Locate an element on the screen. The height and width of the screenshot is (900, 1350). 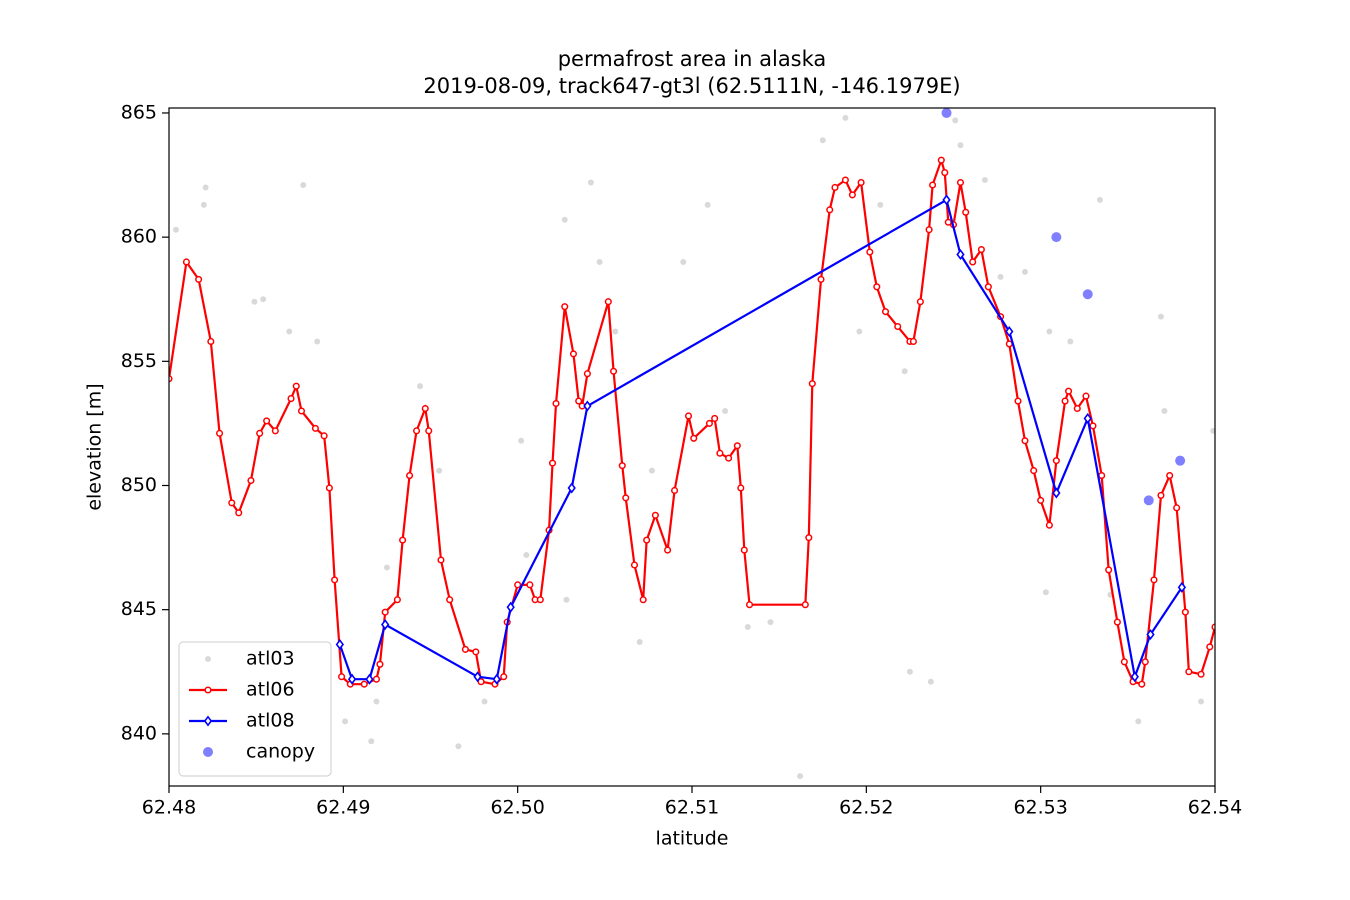
legend: atl03 atl06 atl08 canopy is located at coordinates (255, 709).